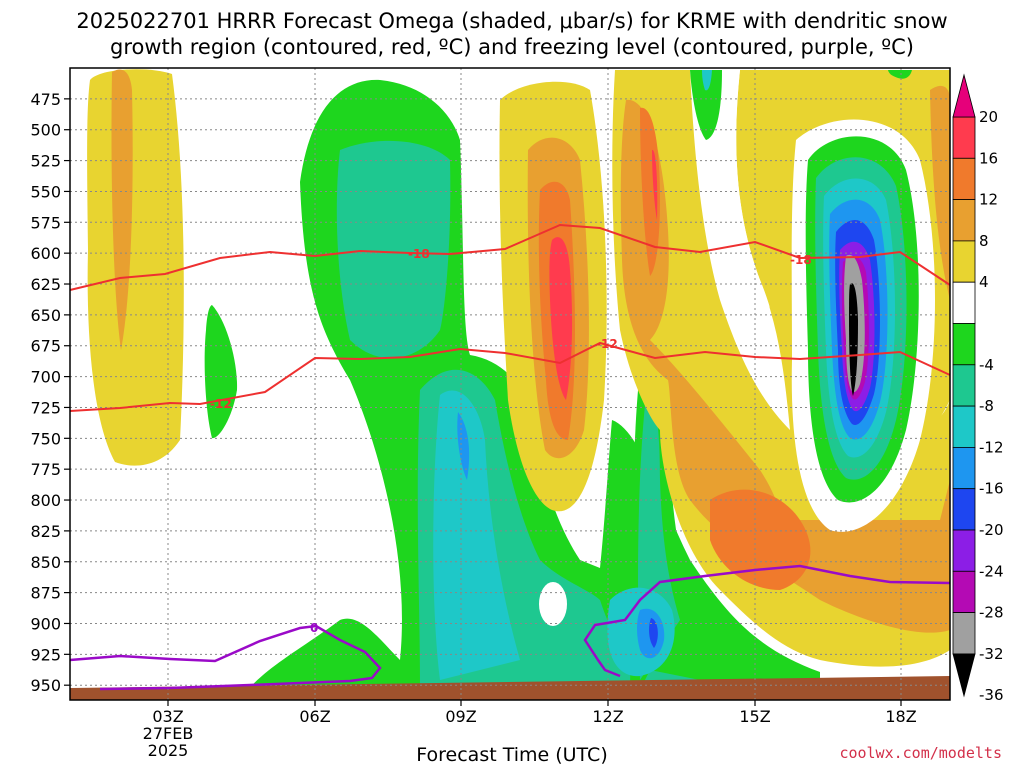 Image resolution: width=1024 pixels, height=768 pixels. Describe the element at coordinates (655, 184) in the screenshot. I see `omega-fill-red` at that location.